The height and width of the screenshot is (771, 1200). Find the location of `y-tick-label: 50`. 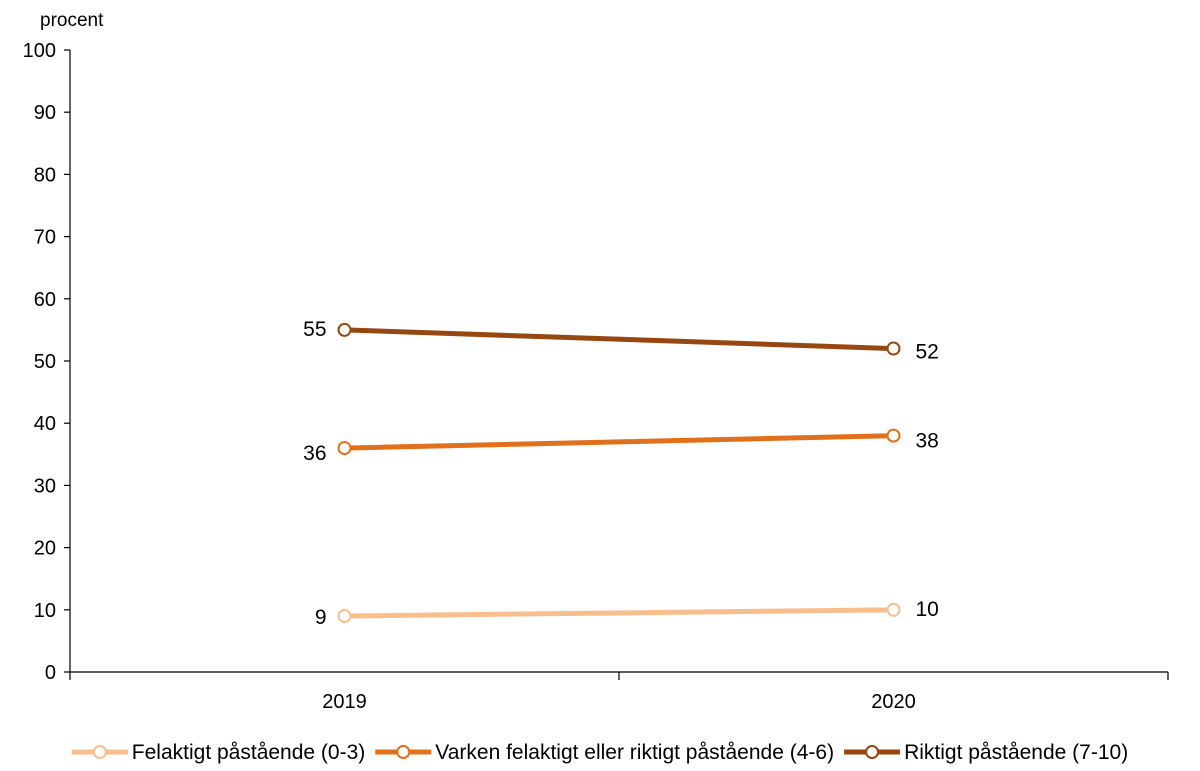

y-tick-label: 50 is located at coordinates (45, 362).